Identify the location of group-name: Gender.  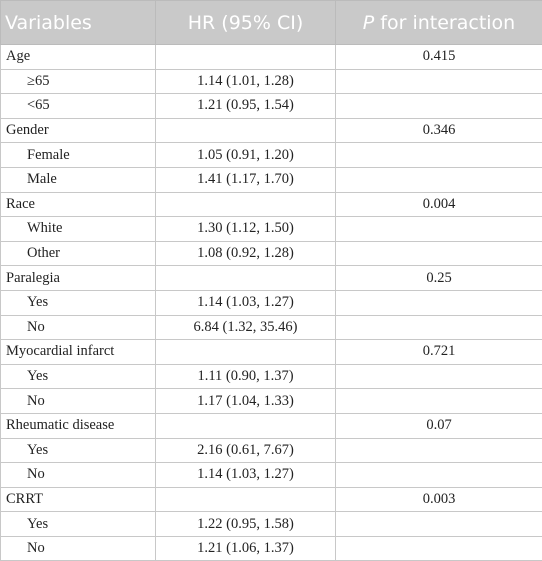
(78, 130).